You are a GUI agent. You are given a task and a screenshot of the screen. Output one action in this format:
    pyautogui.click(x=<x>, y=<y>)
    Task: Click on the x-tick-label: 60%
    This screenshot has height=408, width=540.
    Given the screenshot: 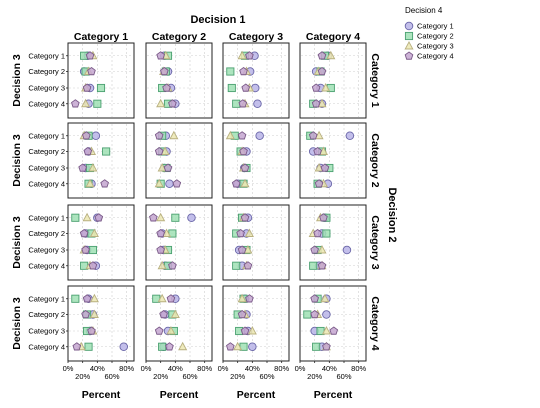 What is the action you would take?
    pyautogui.click(x=266, y=376)
    